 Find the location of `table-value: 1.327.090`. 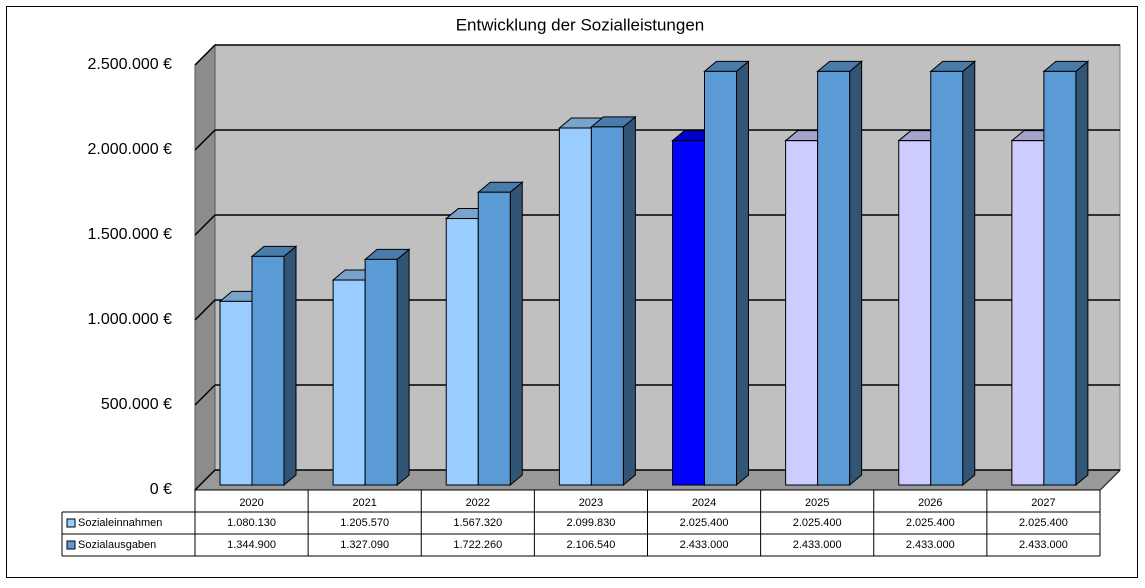

table-value: 1.327.090 is located at coordinates (364, 545).